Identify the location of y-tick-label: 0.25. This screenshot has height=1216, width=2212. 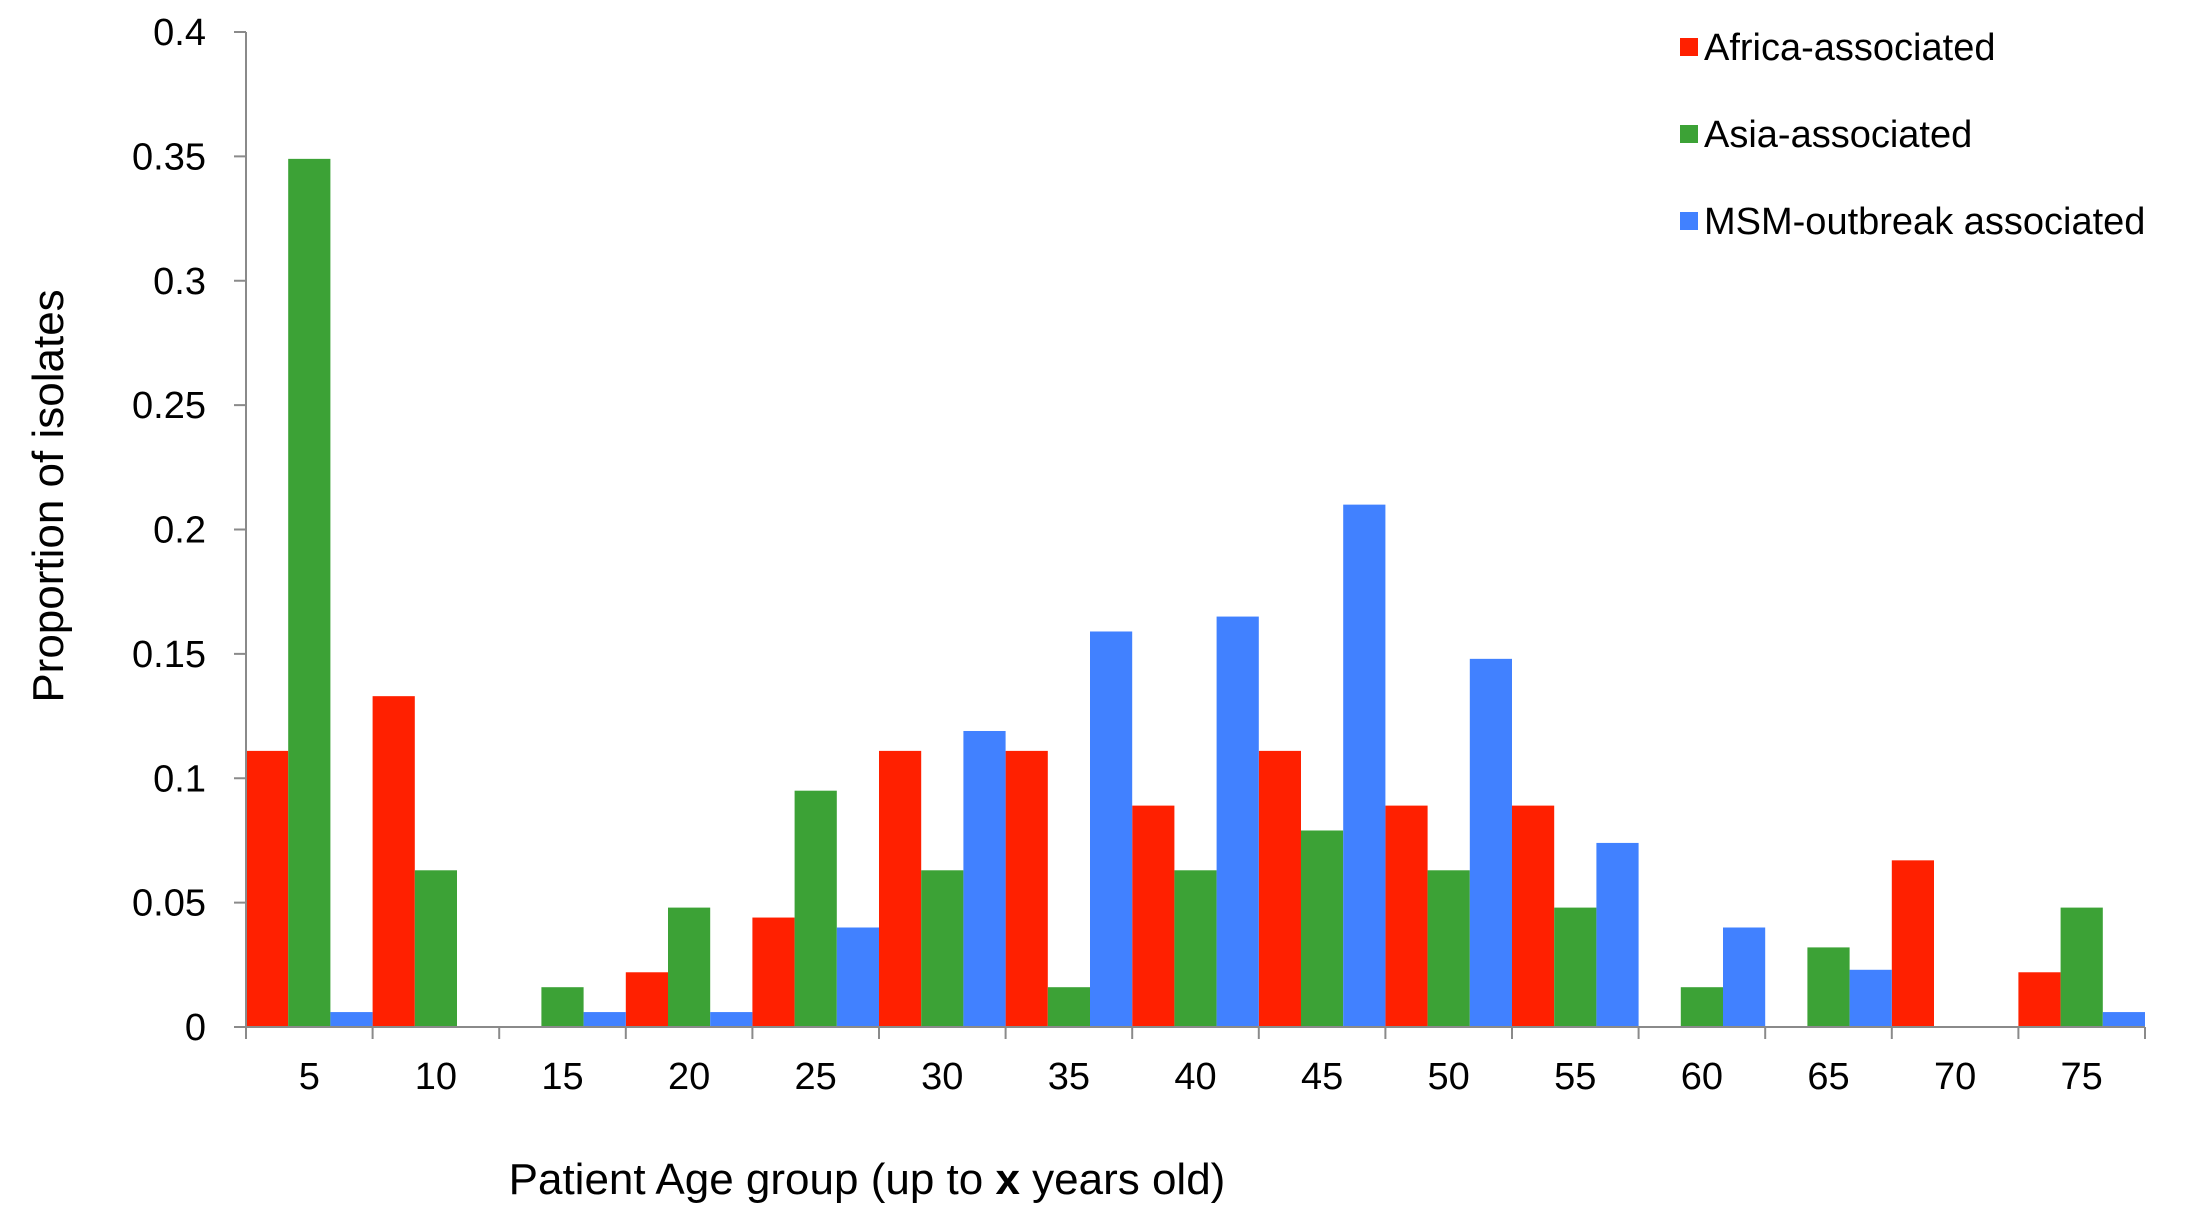
(169, 406).